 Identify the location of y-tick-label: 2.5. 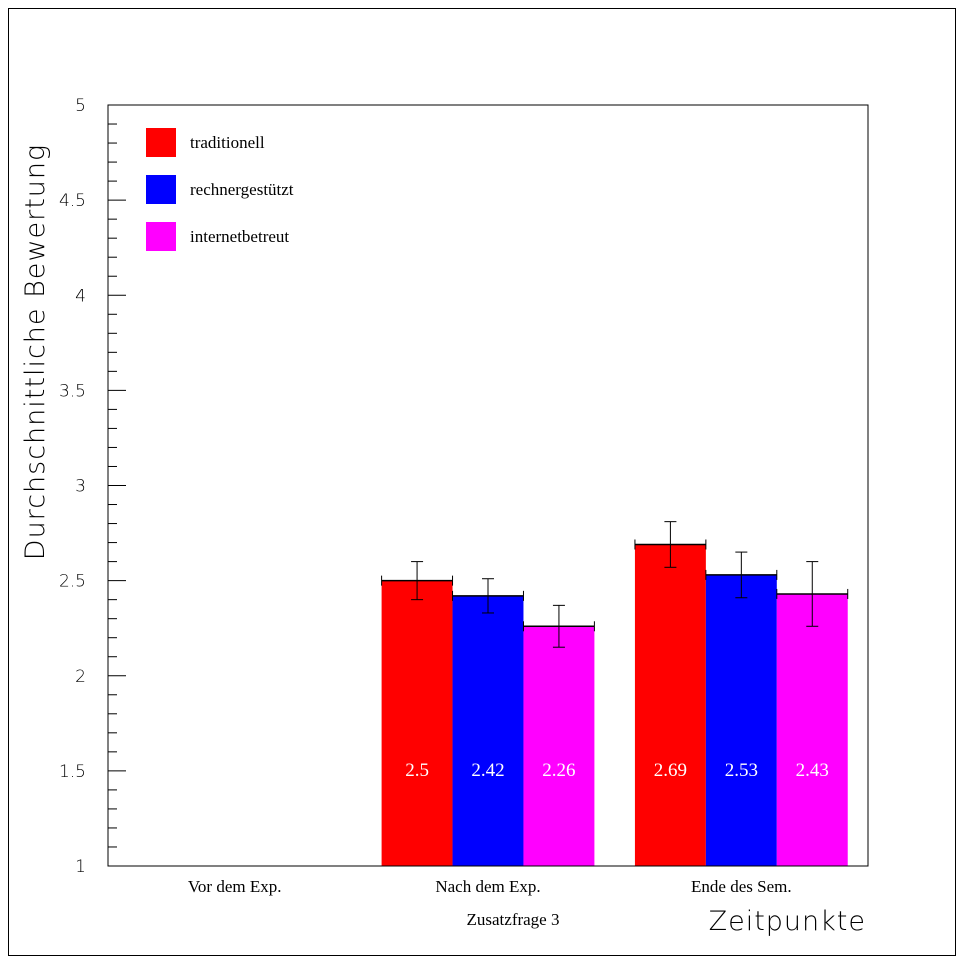
(72, 582).